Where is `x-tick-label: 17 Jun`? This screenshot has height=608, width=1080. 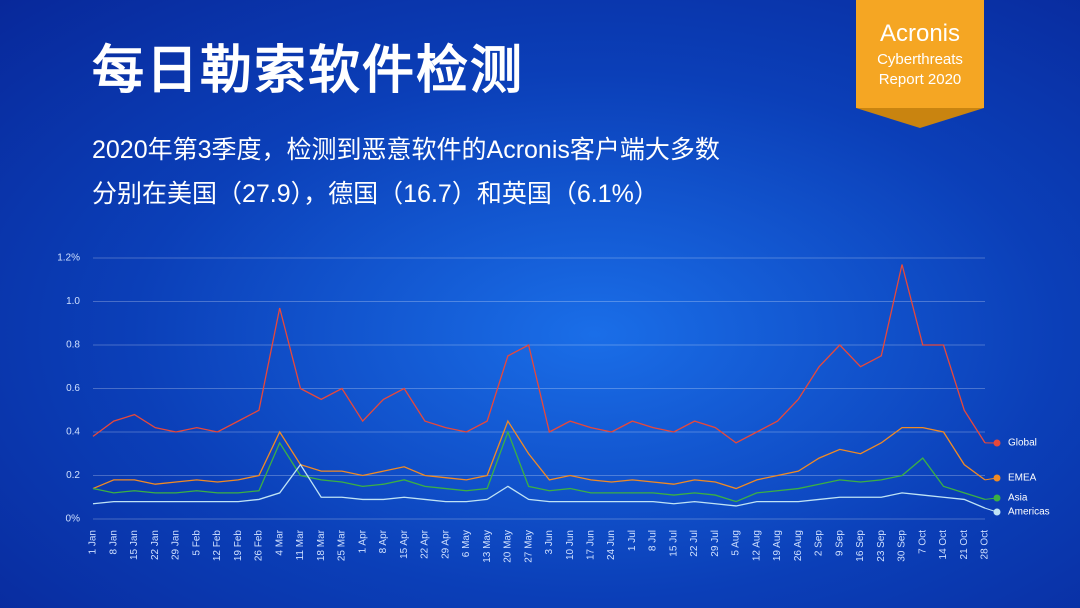 x-tick-label: 17 Jun is located at coordinates (591, 545).